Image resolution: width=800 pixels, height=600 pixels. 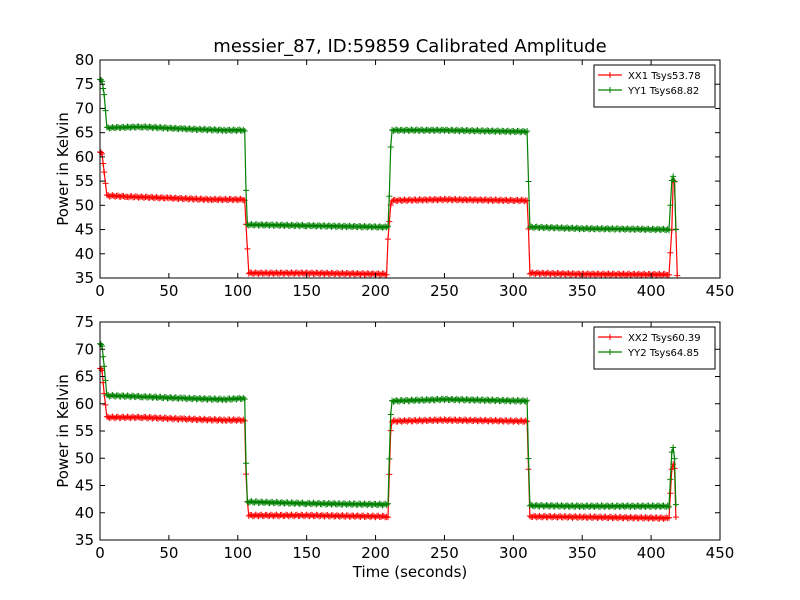 What do you see at coordinates (84, 181) in the screenshot?
I see `top-y-tick-label: 55` at bounding box center [84, 181].